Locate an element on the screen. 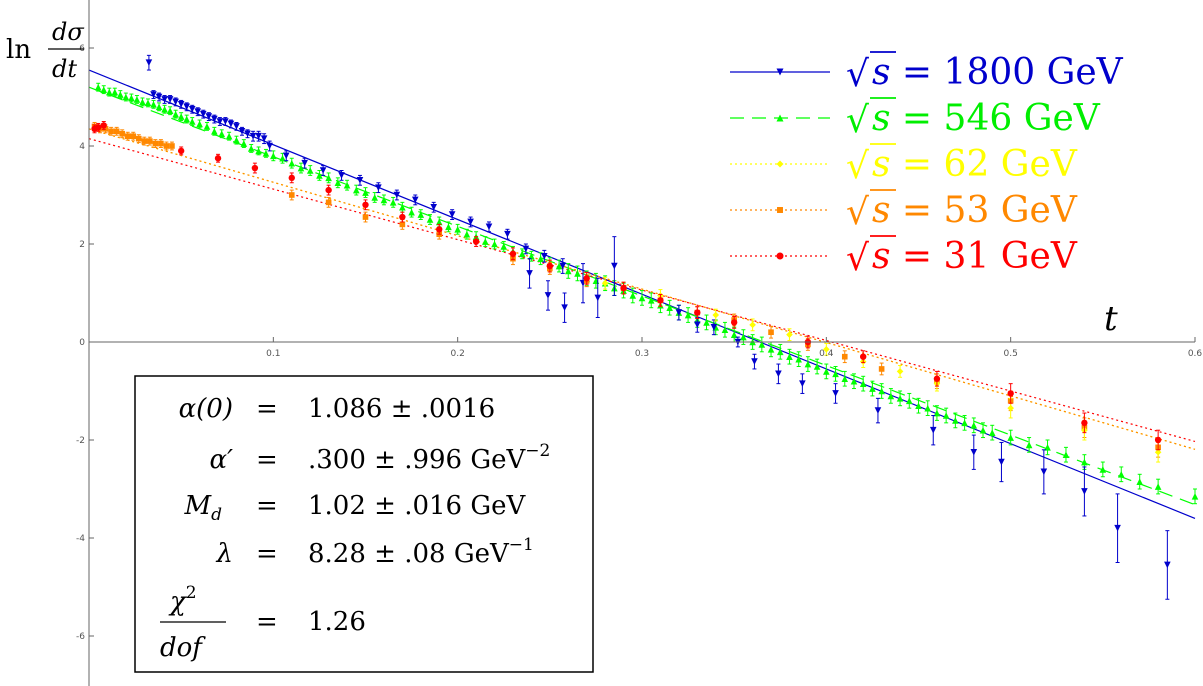  param-md-label: Md is located at coordinates (202, 508).